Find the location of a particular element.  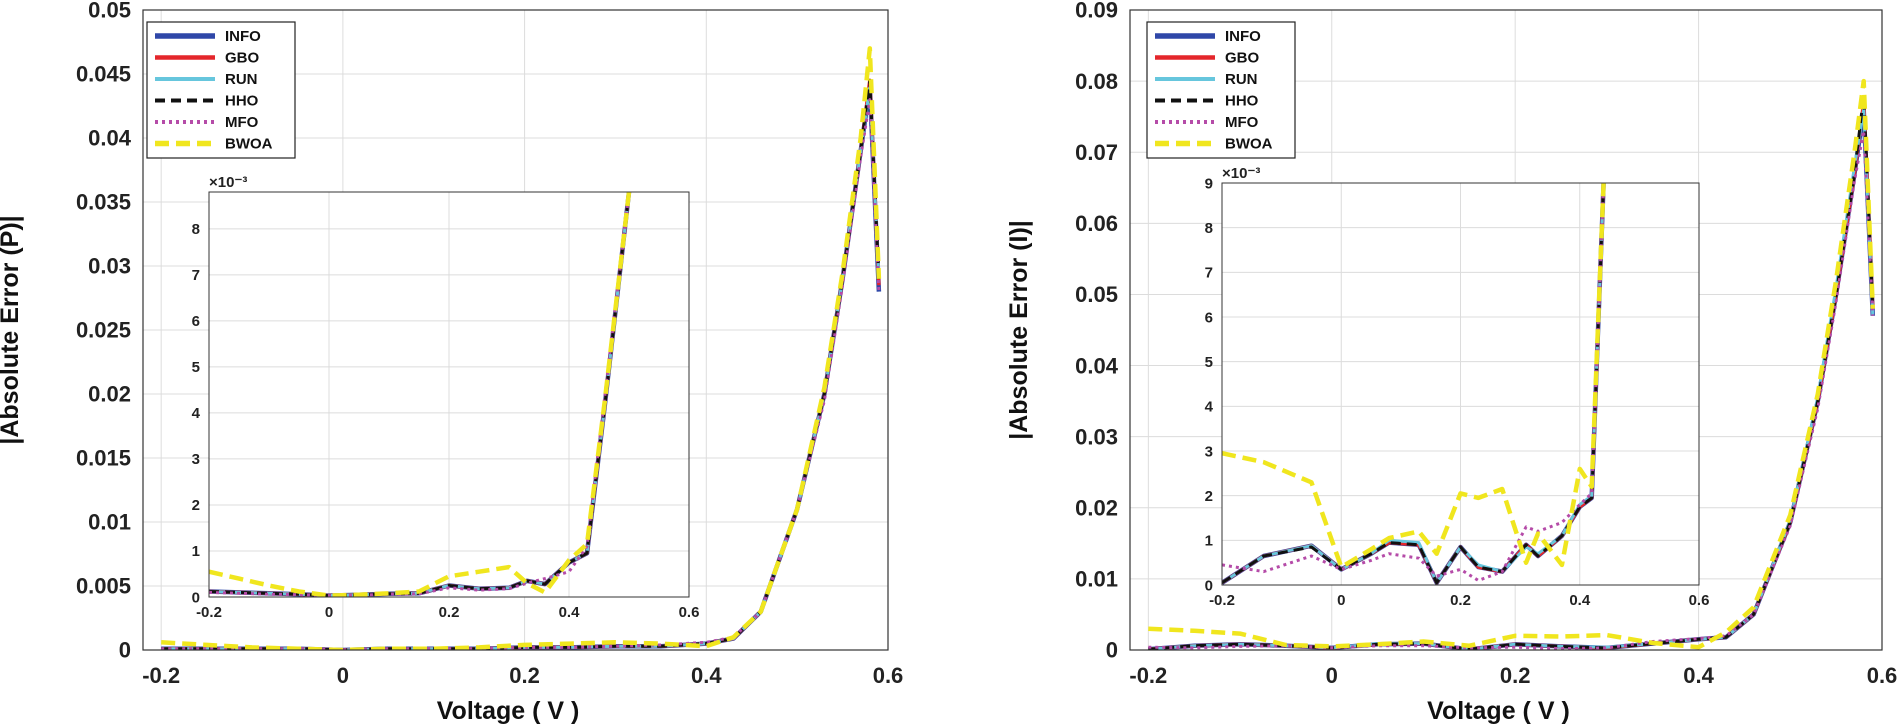

chart1-ytick-label: 0.01 is located at coordinates (109, 522).